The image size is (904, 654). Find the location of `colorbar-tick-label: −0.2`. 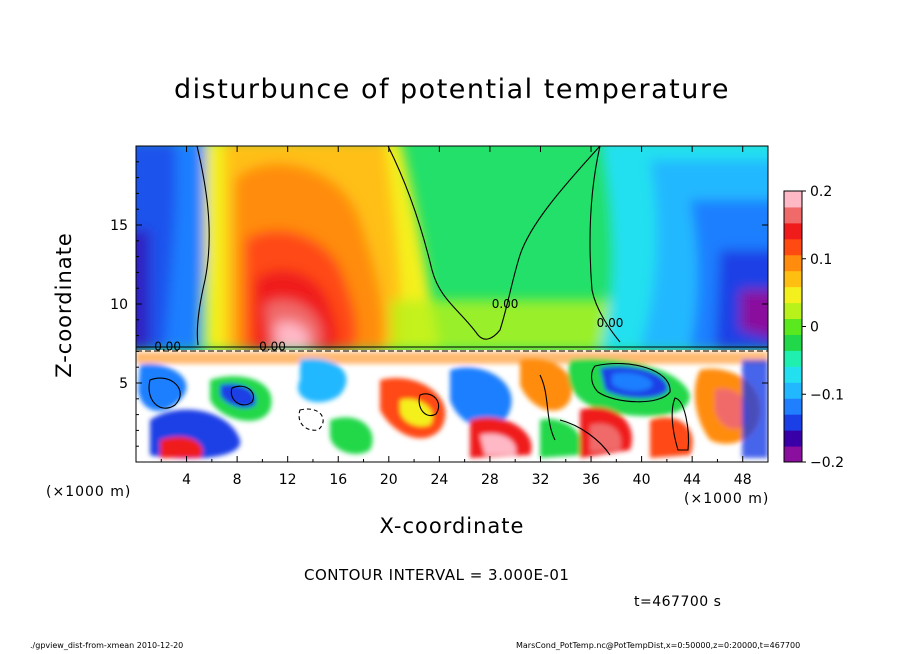

colorbar-tick-label: −0.2 is located at coordinates (827, 463).